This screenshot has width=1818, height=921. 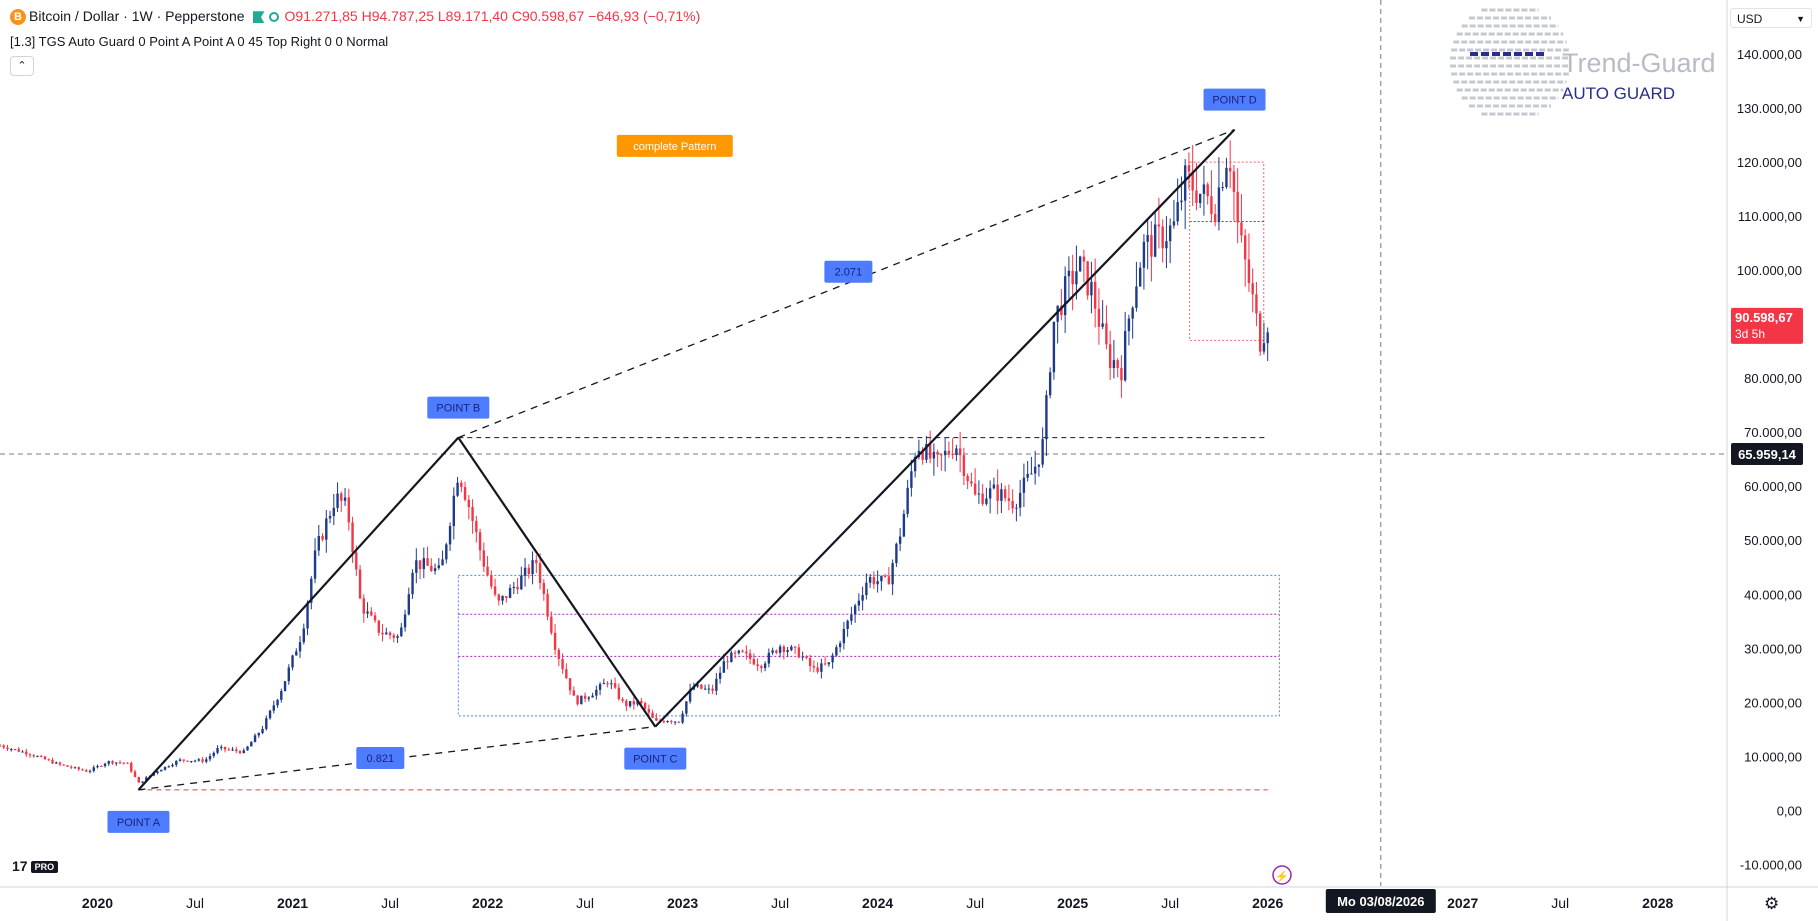 I want to click on price-tick-label: 20.000,00, so click(x=1773, y=702).